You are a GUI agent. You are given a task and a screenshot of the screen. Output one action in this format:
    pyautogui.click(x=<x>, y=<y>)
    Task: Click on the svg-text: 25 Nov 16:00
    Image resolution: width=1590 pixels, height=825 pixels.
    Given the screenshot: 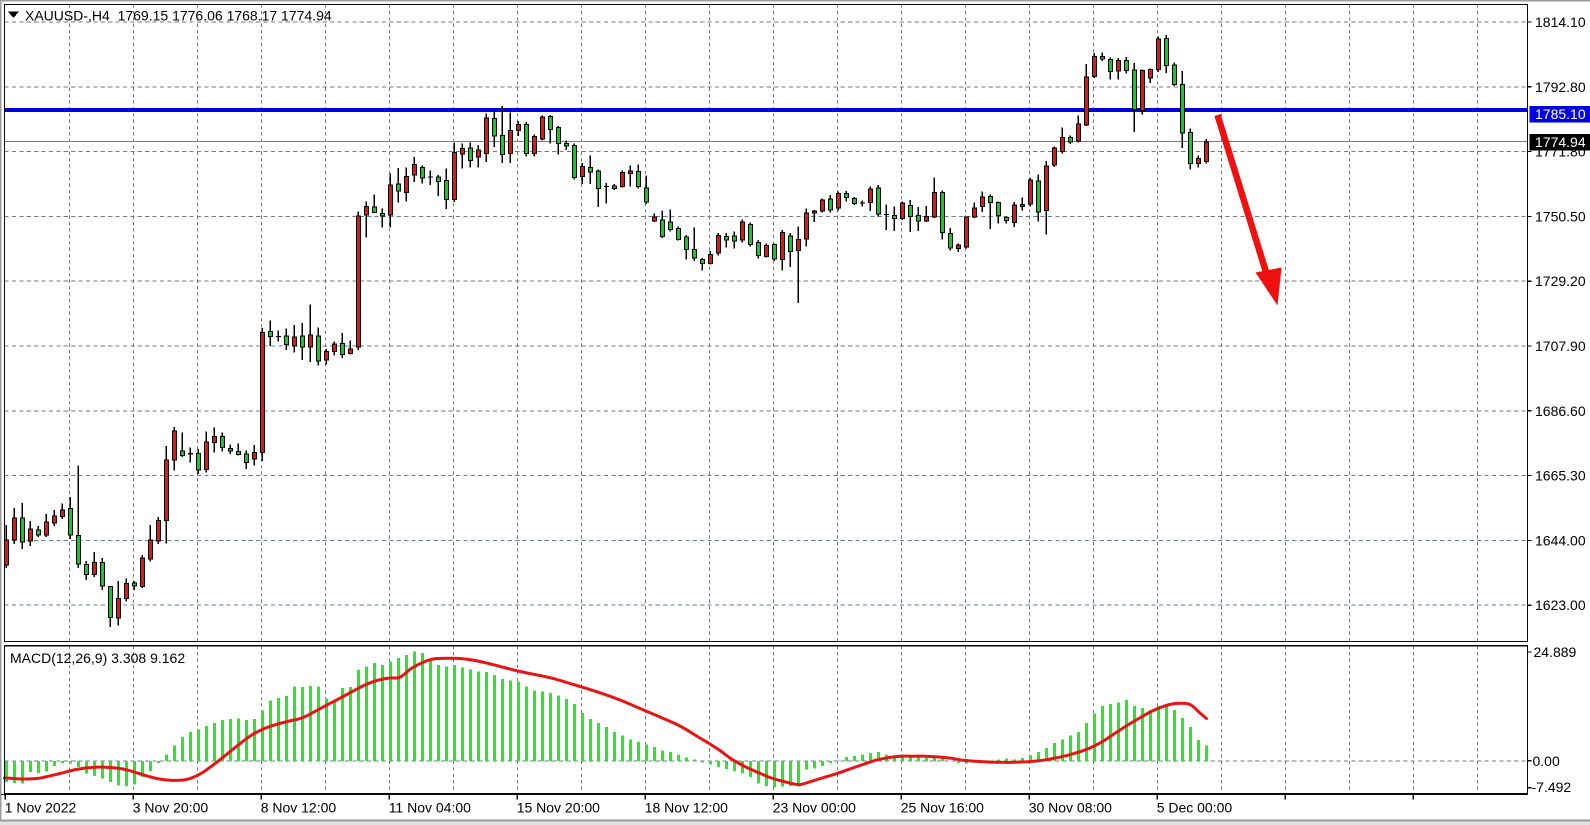 What is the action you would take?
    pyautogui.click(x=942, y=808)
    